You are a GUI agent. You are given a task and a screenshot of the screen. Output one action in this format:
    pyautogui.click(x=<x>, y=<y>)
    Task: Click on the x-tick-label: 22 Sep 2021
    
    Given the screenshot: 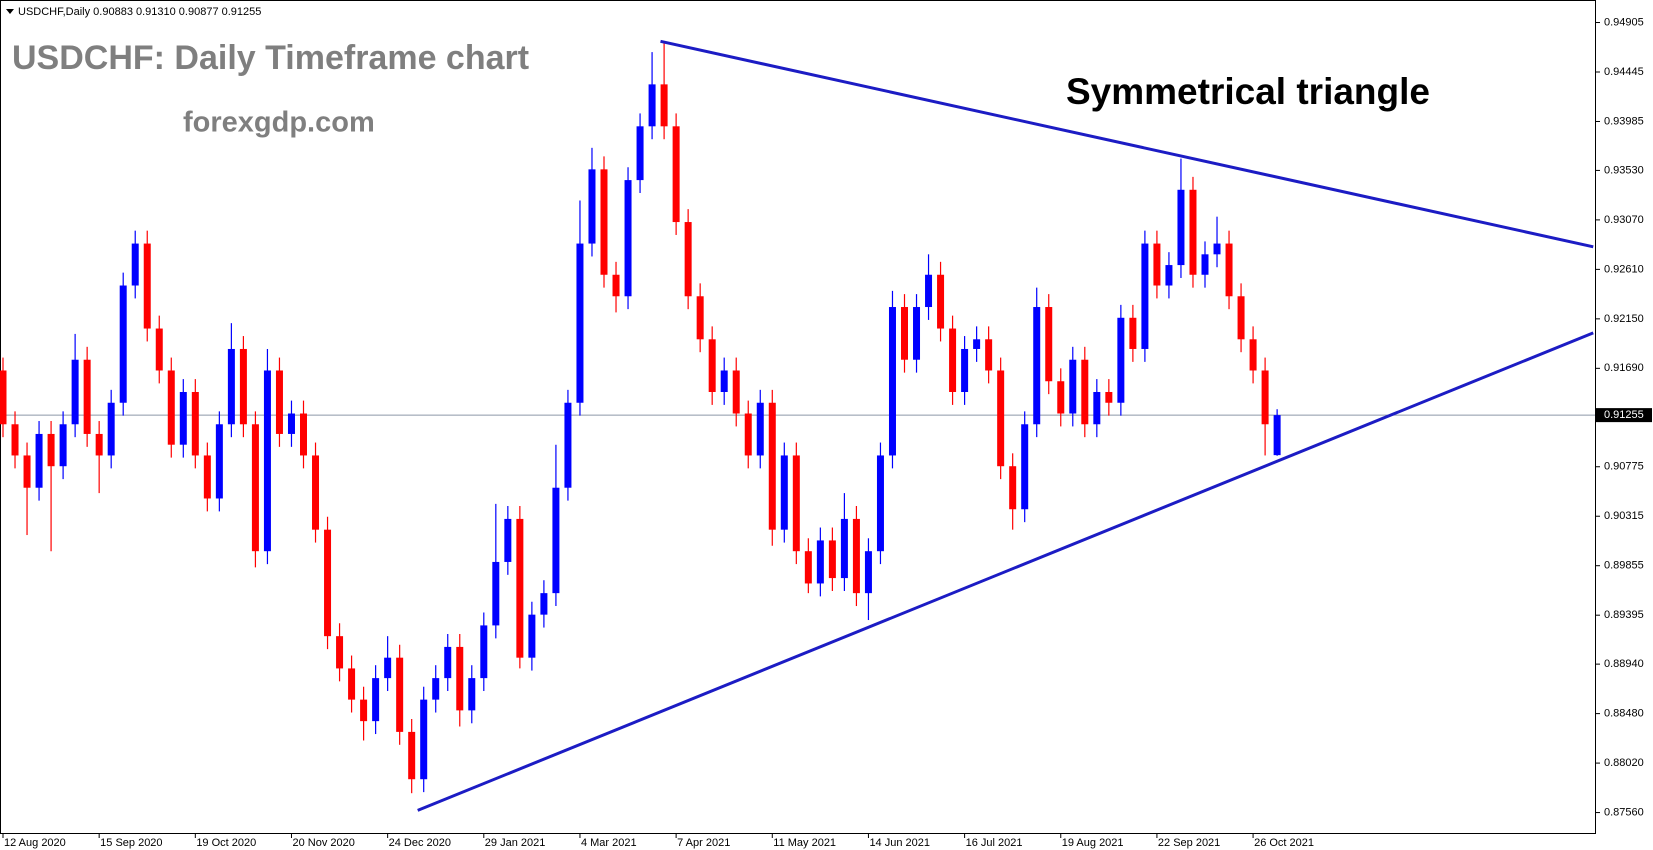 What is the action you would take?
    pyautogui.click(x=1189, y=843)
    